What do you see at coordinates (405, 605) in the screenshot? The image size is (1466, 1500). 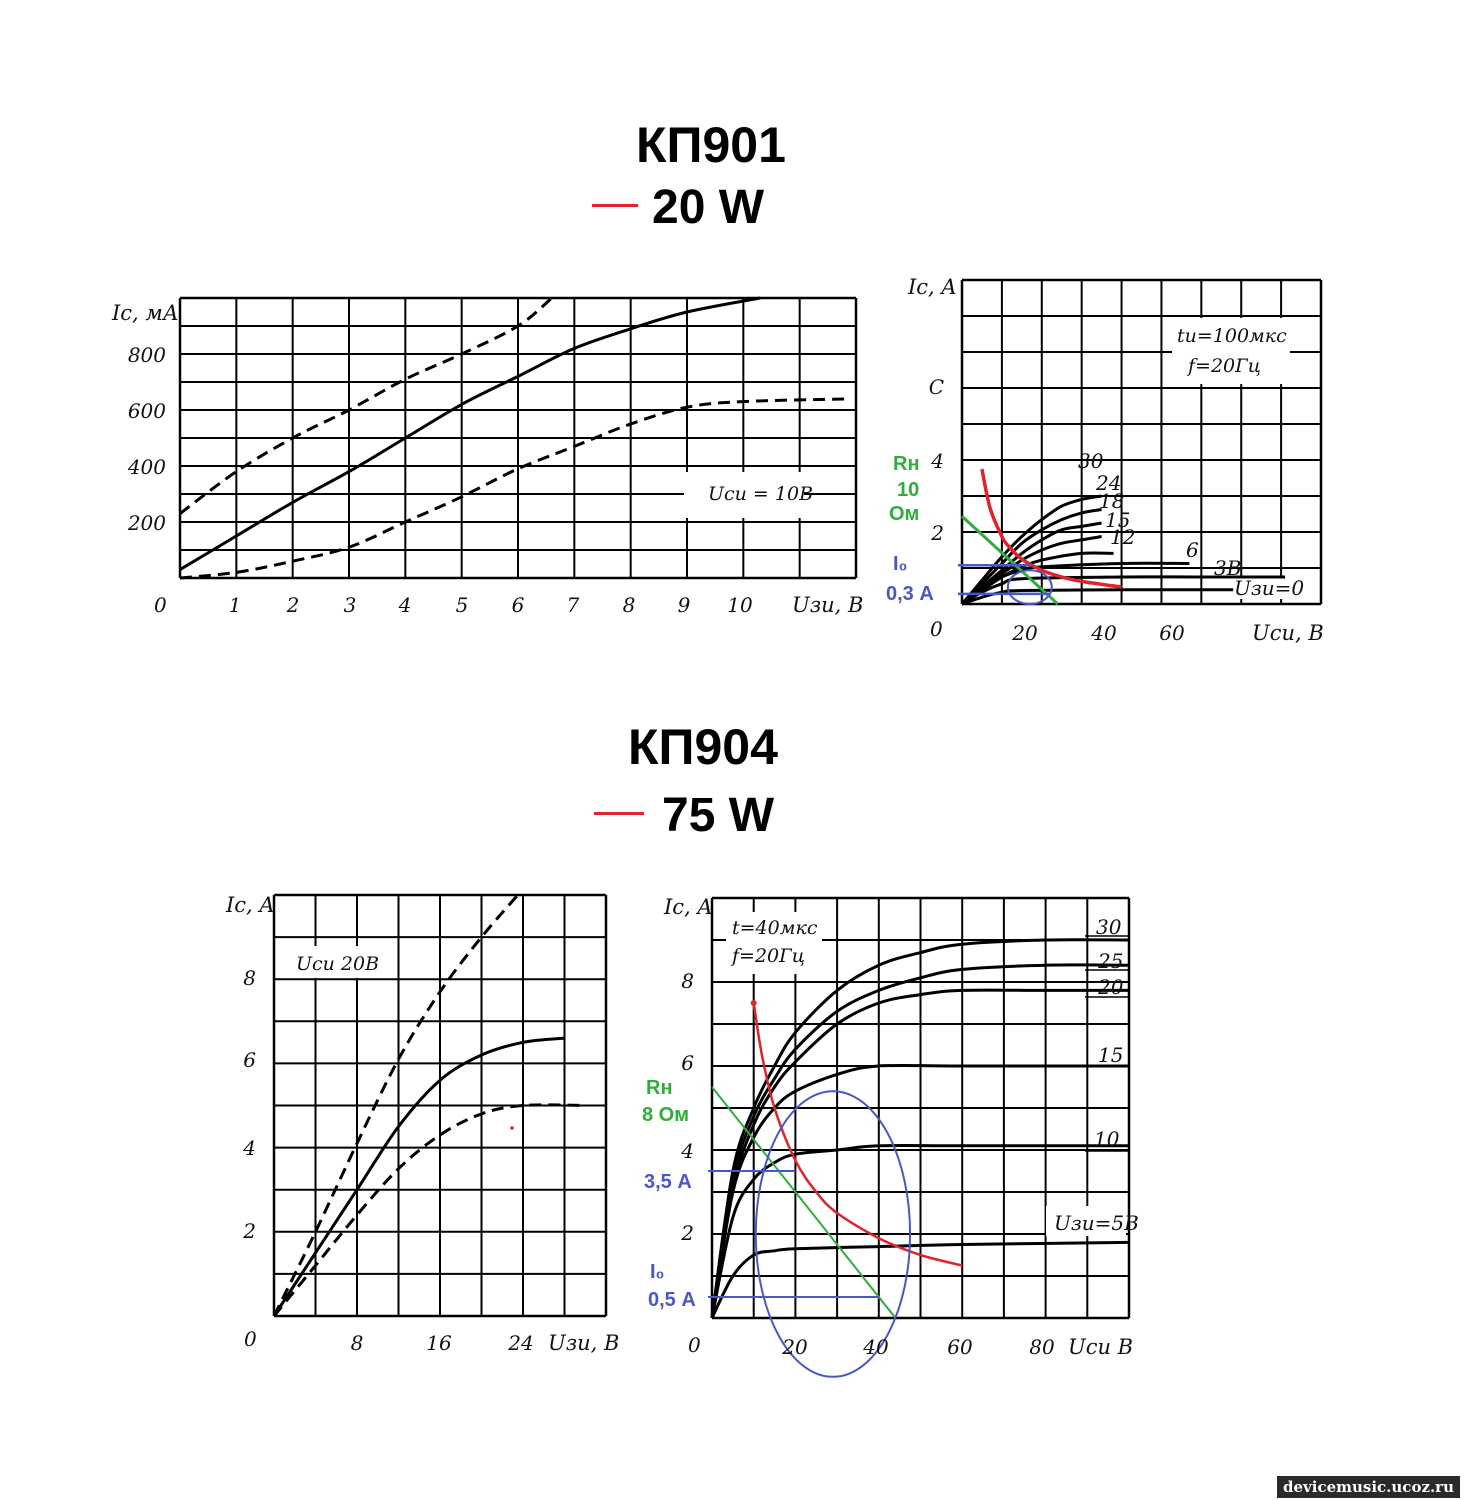 I see `kp901-transfer-xtick-label: 4` at bounding box center [405, 605].